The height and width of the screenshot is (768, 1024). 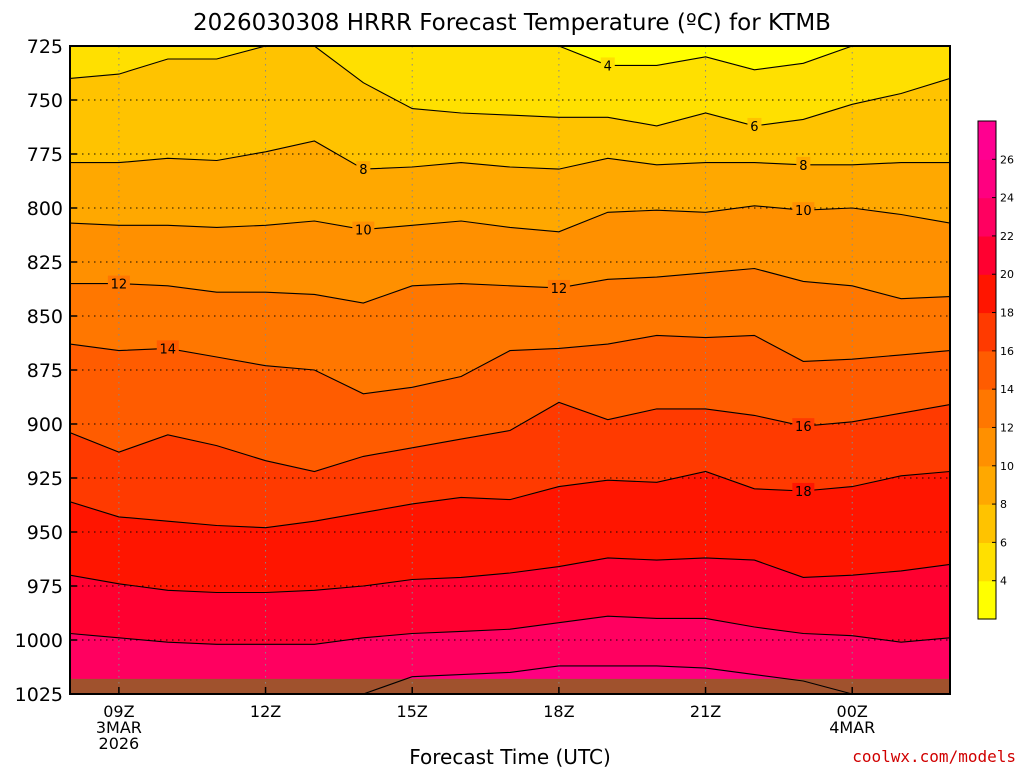 What do you see at coordinates (1003, 504) in the screenshot?
I see `colorbar-label: 8` at bounding box center [1003, 504].